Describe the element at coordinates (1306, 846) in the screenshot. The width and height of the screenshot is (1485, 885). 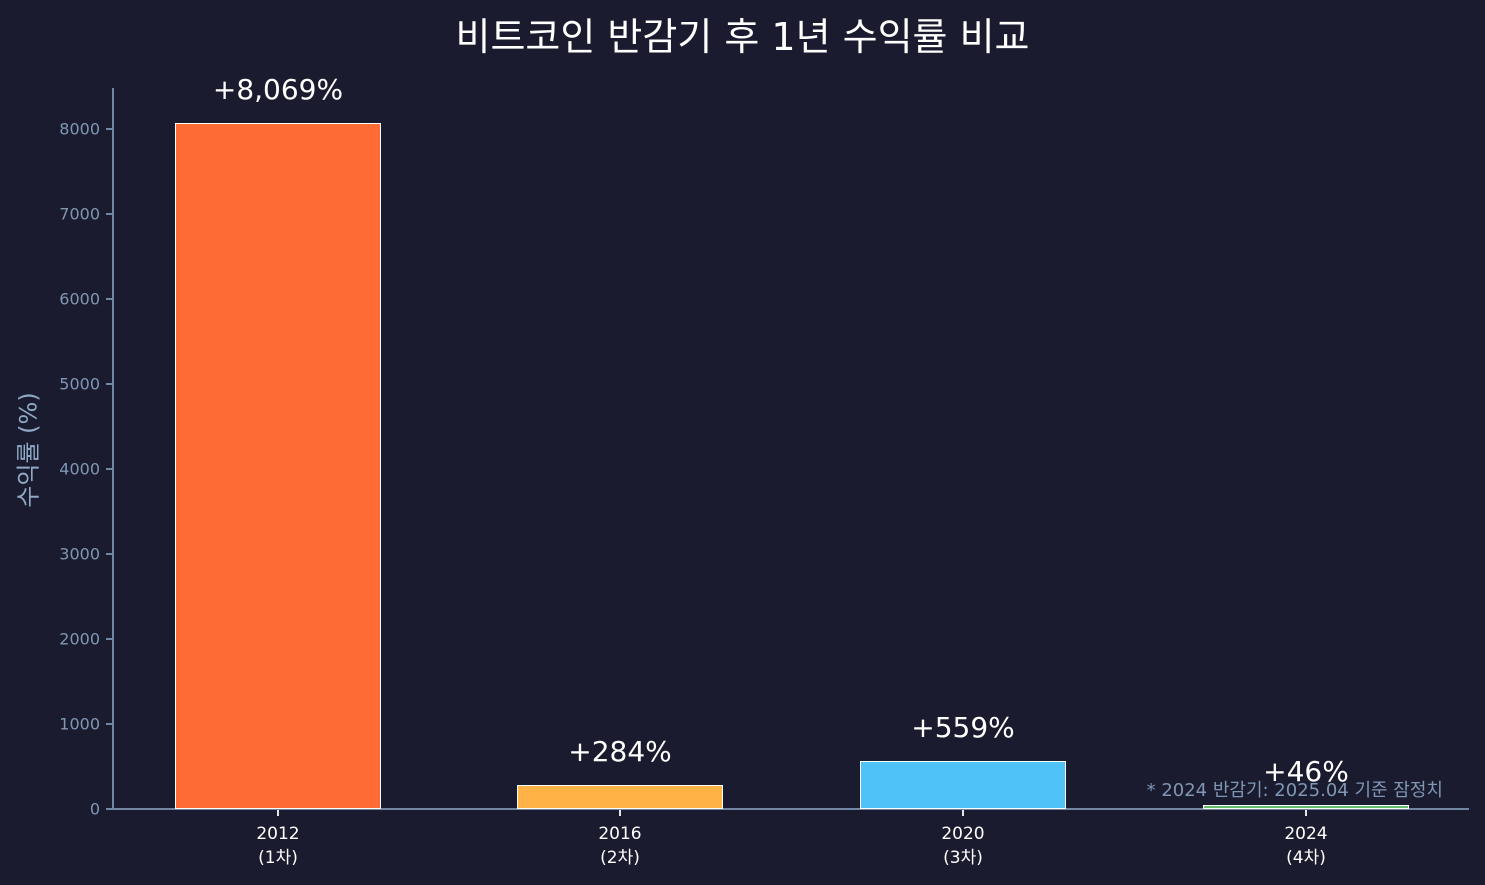
I see `x-tick-label: 2024 (4차)` at that location.